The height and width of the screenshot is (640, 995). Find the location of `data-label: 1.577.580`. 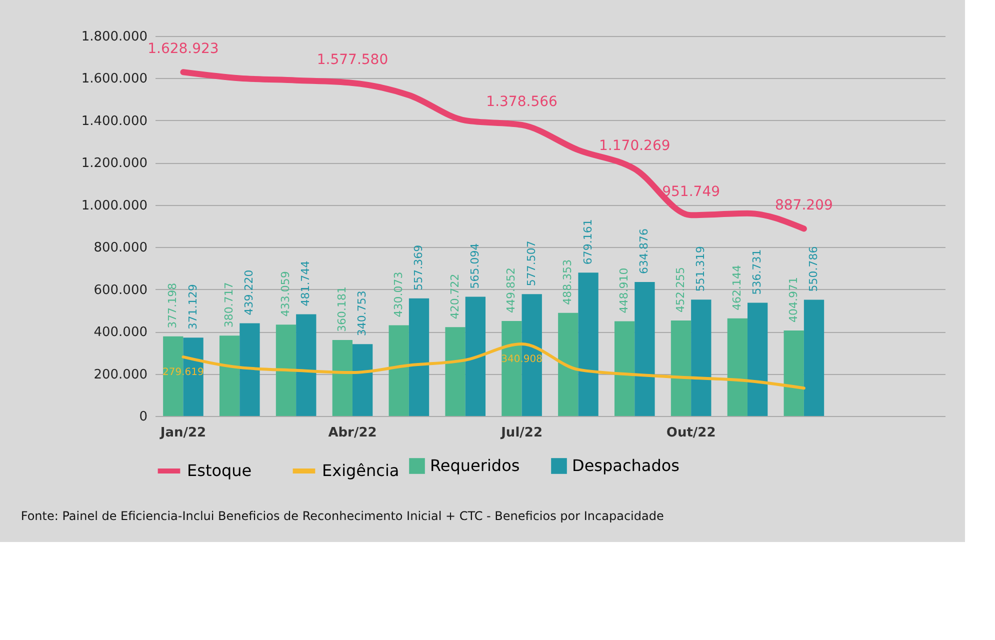

data-label: 1.577.580 is located at coordinates (352, 60).